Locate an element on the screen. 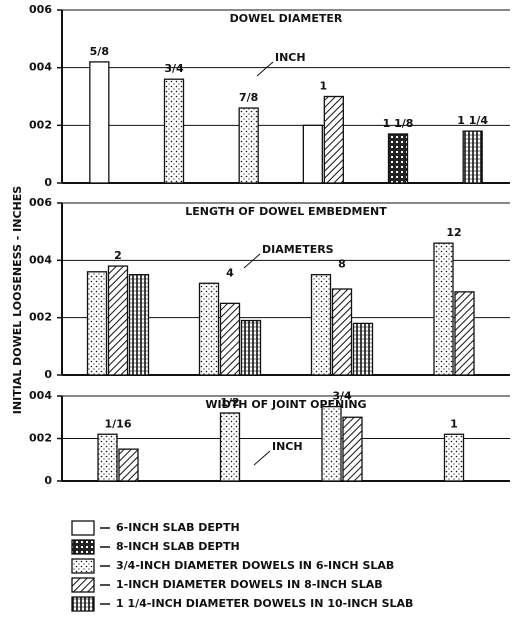 This screenshot has width=522, height=628. panel-title: LENGTH OF DOWEL EMBEDMENT is located at coordinates (286, 211).